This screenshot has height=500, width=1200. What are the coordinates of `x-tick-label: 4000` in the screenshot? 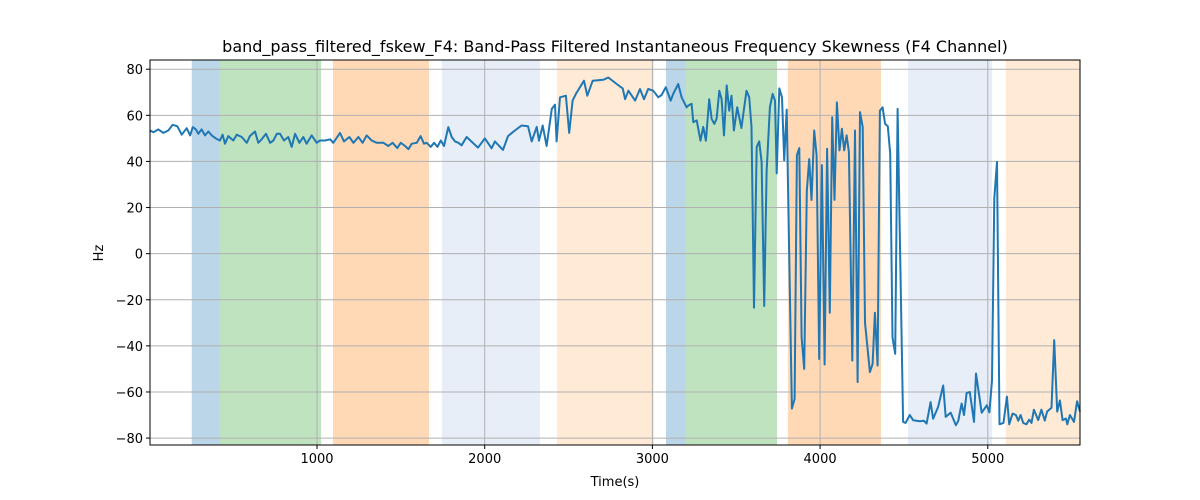 It's located at (820, 459).